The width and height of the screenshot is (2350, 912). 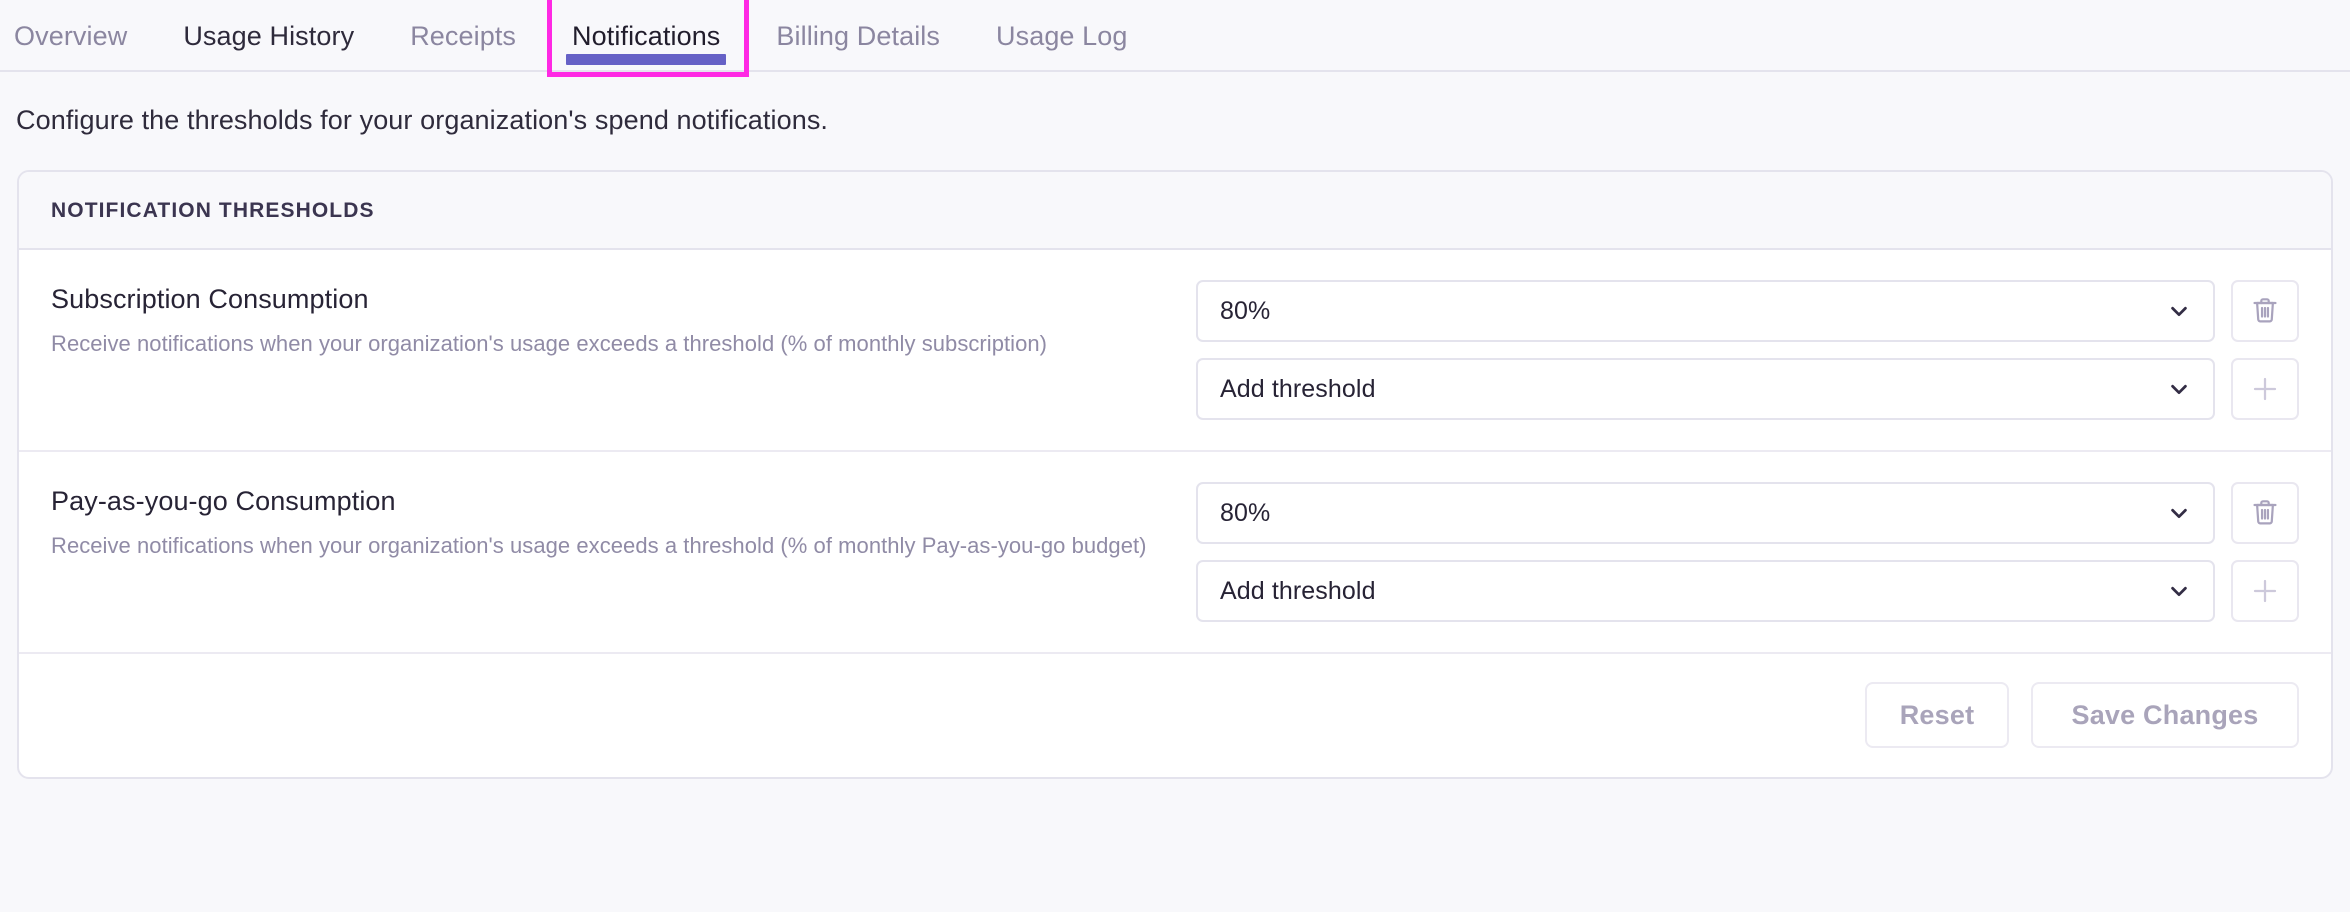 I want to click on card-header: NOTIFICATION THRESHOLDS, so click(x=1175, y=211).